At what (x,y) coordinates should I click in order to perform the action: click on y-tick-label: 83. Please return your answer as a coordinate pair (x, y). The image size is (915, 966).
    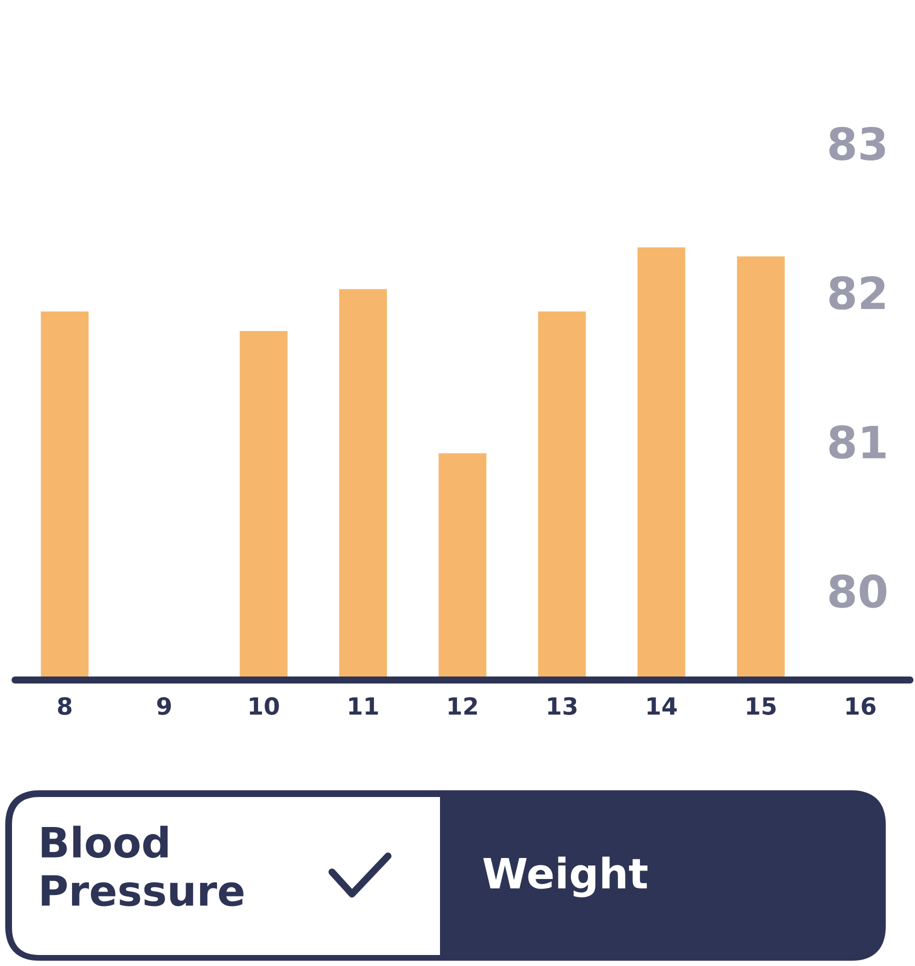
    Looking at the image, I should click on (857, 143).